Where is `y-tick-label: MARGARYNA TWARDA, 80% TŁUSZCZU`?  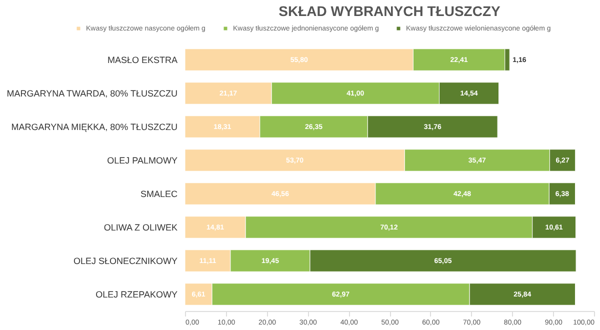
y-tick-label: MARGARYNA TWARDA, 80% TŁUSZCZU is located at coordinates (92, 93).